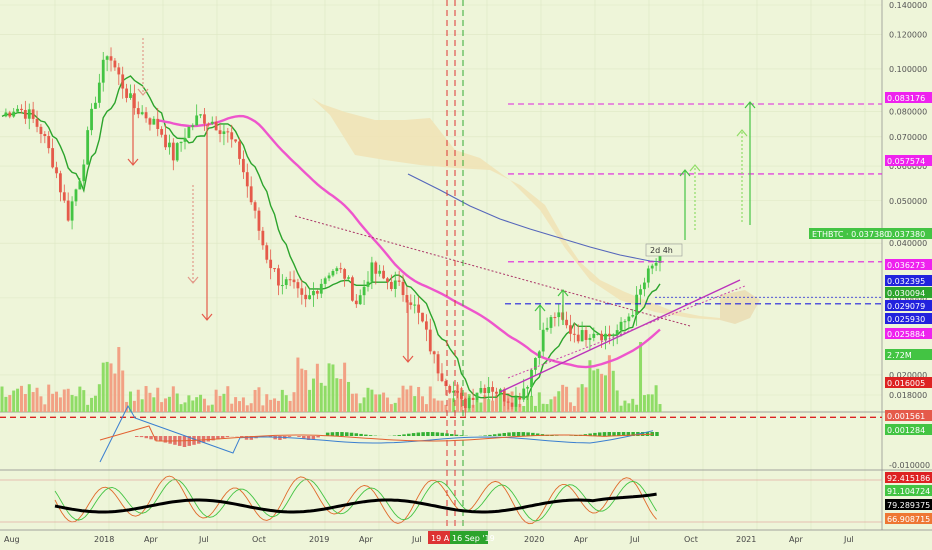 This screenshot has height=550, width=932. What do you see at coordinates (908, 333) in the screenshot?
I see `price-tag: 0.025884` at bounding box center [908, 333].